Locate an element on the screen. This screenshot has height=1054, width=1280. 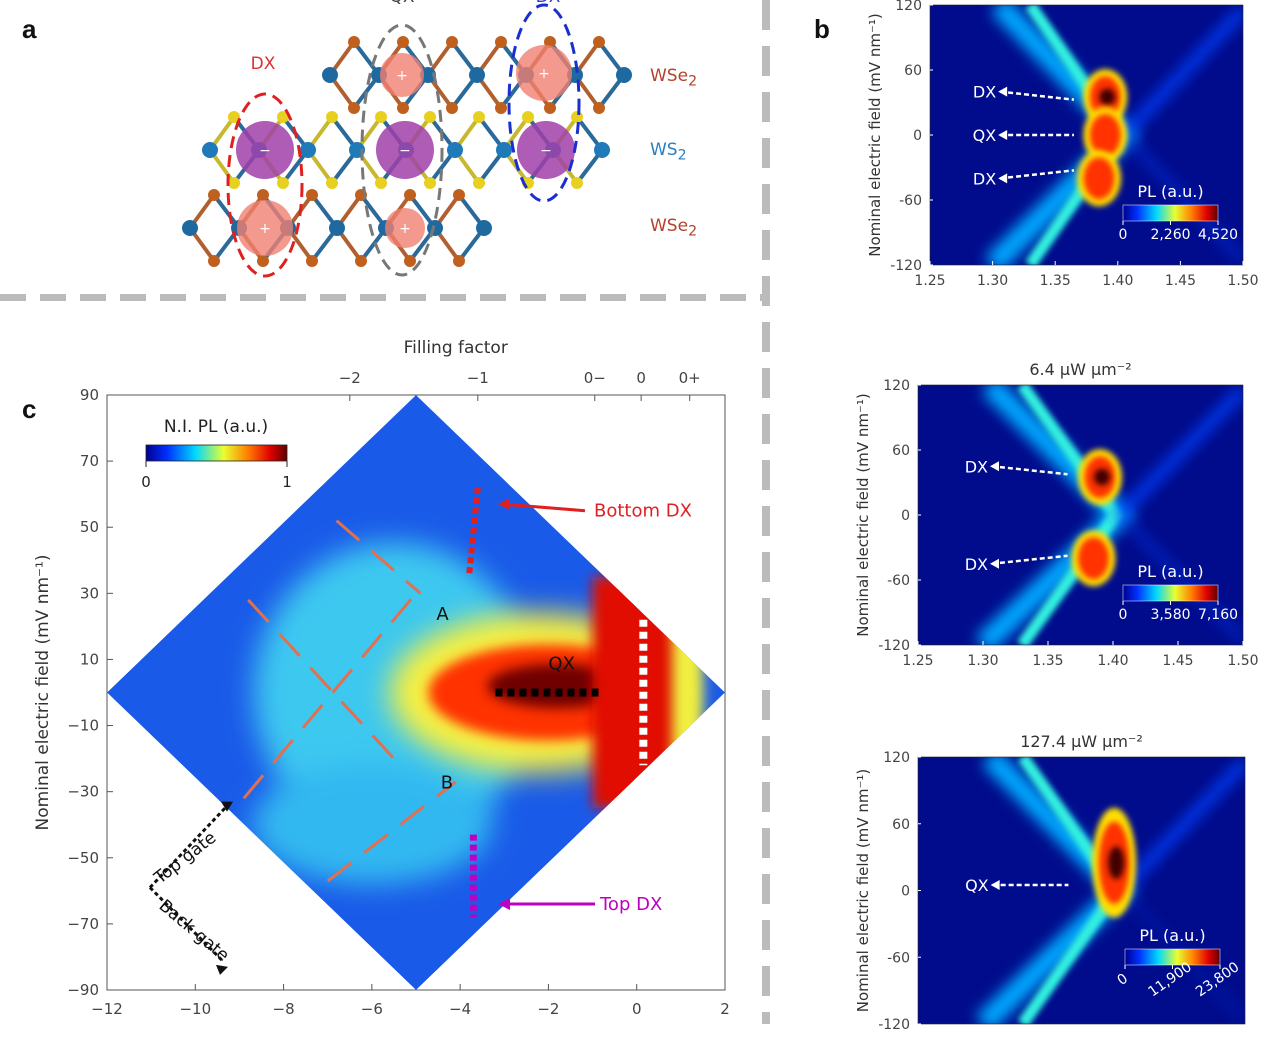
y-tick-label: −10 is located at coordinates (83, 726).